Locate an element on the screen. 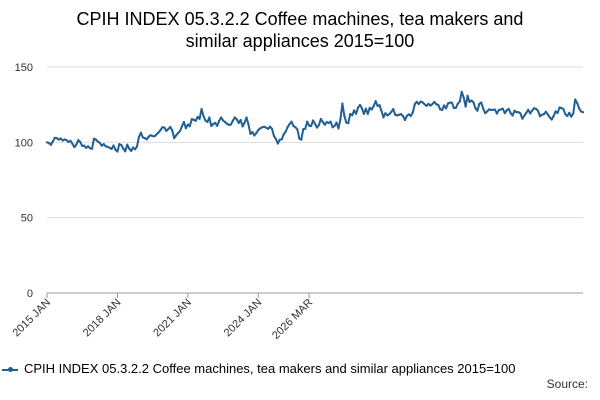 This screenshot has height=400, width=600. x-tick-label: 2024 JAN is located at coordinates (243, 318).